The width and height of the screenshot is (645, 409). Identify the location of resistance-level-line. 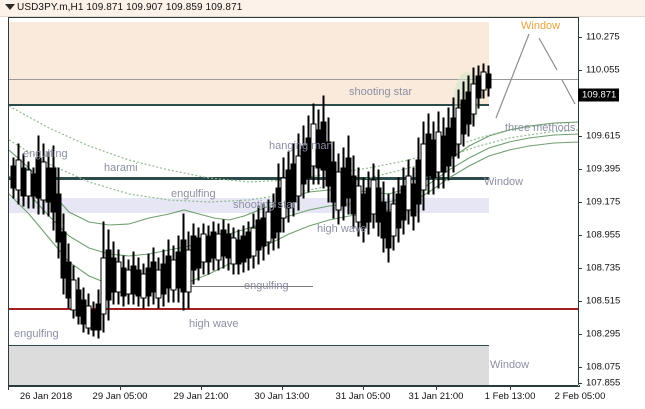
(249, 105).